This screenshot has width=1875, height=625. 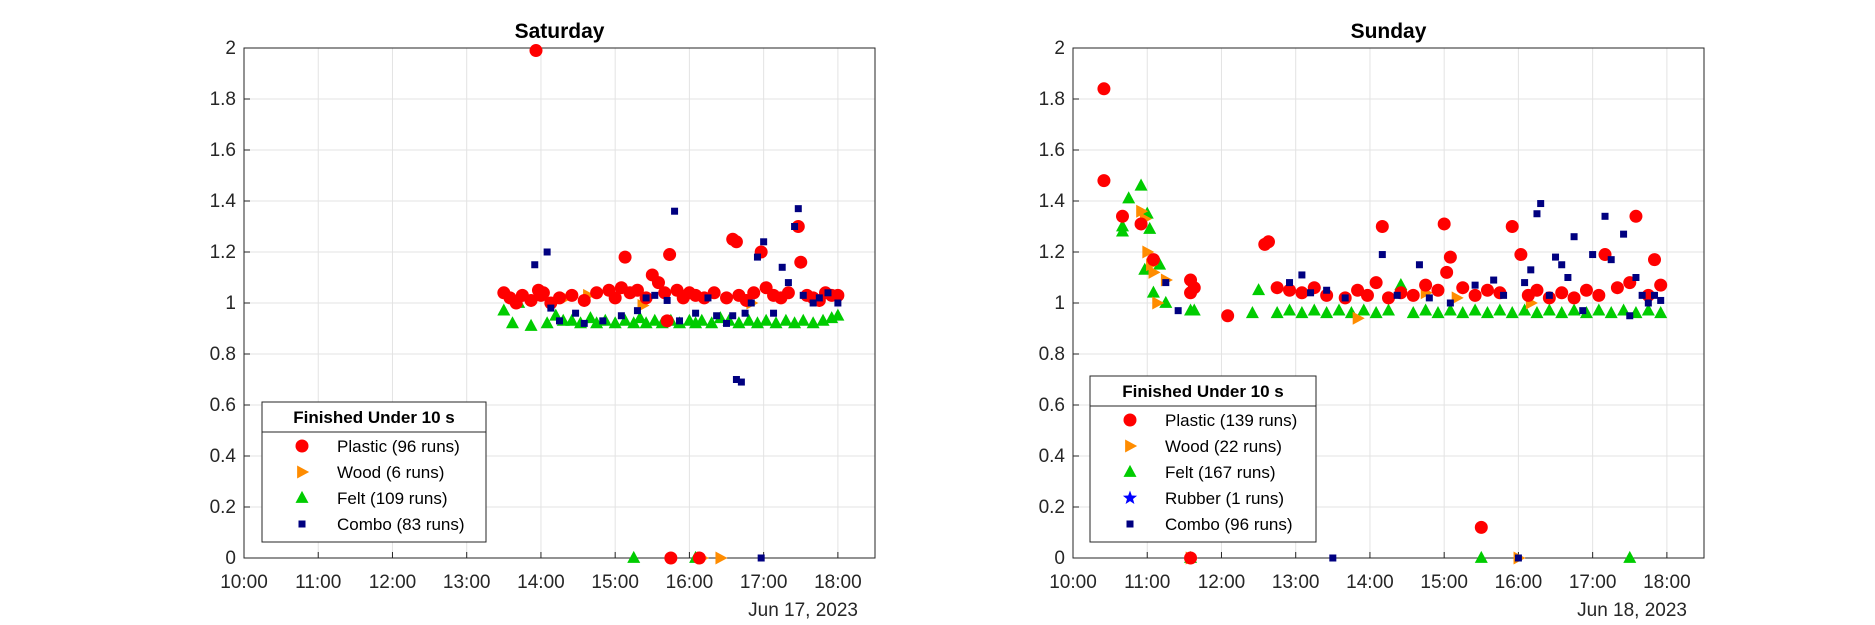 I want to click on sunday-legend-felt-marker, so click(x=1130, y=470).